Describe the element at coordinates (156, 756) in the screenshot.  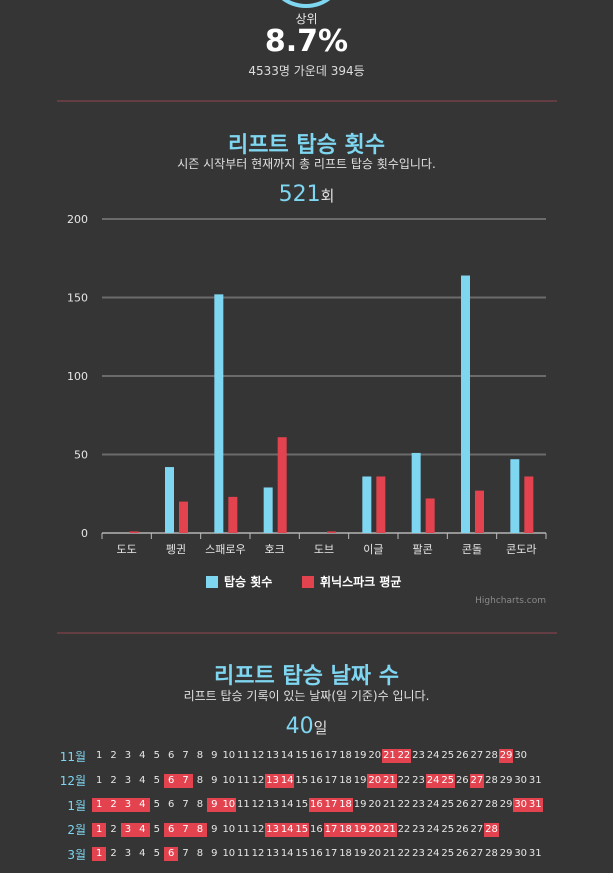
I see `calendar-day: 5` at that location.